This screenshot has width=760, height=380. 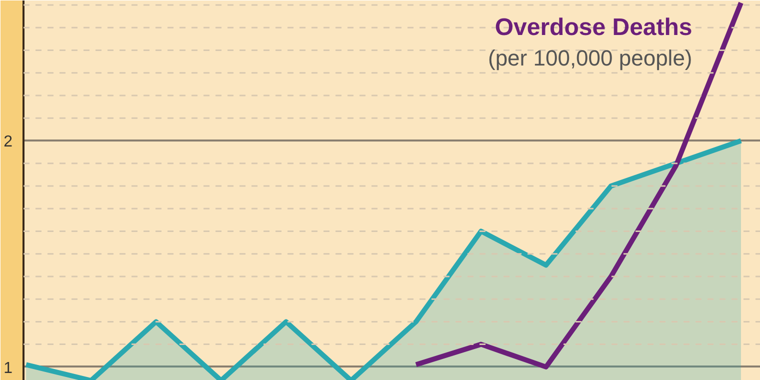 I want to click on text: Overdose Deaths, so click(x=593, y=28).